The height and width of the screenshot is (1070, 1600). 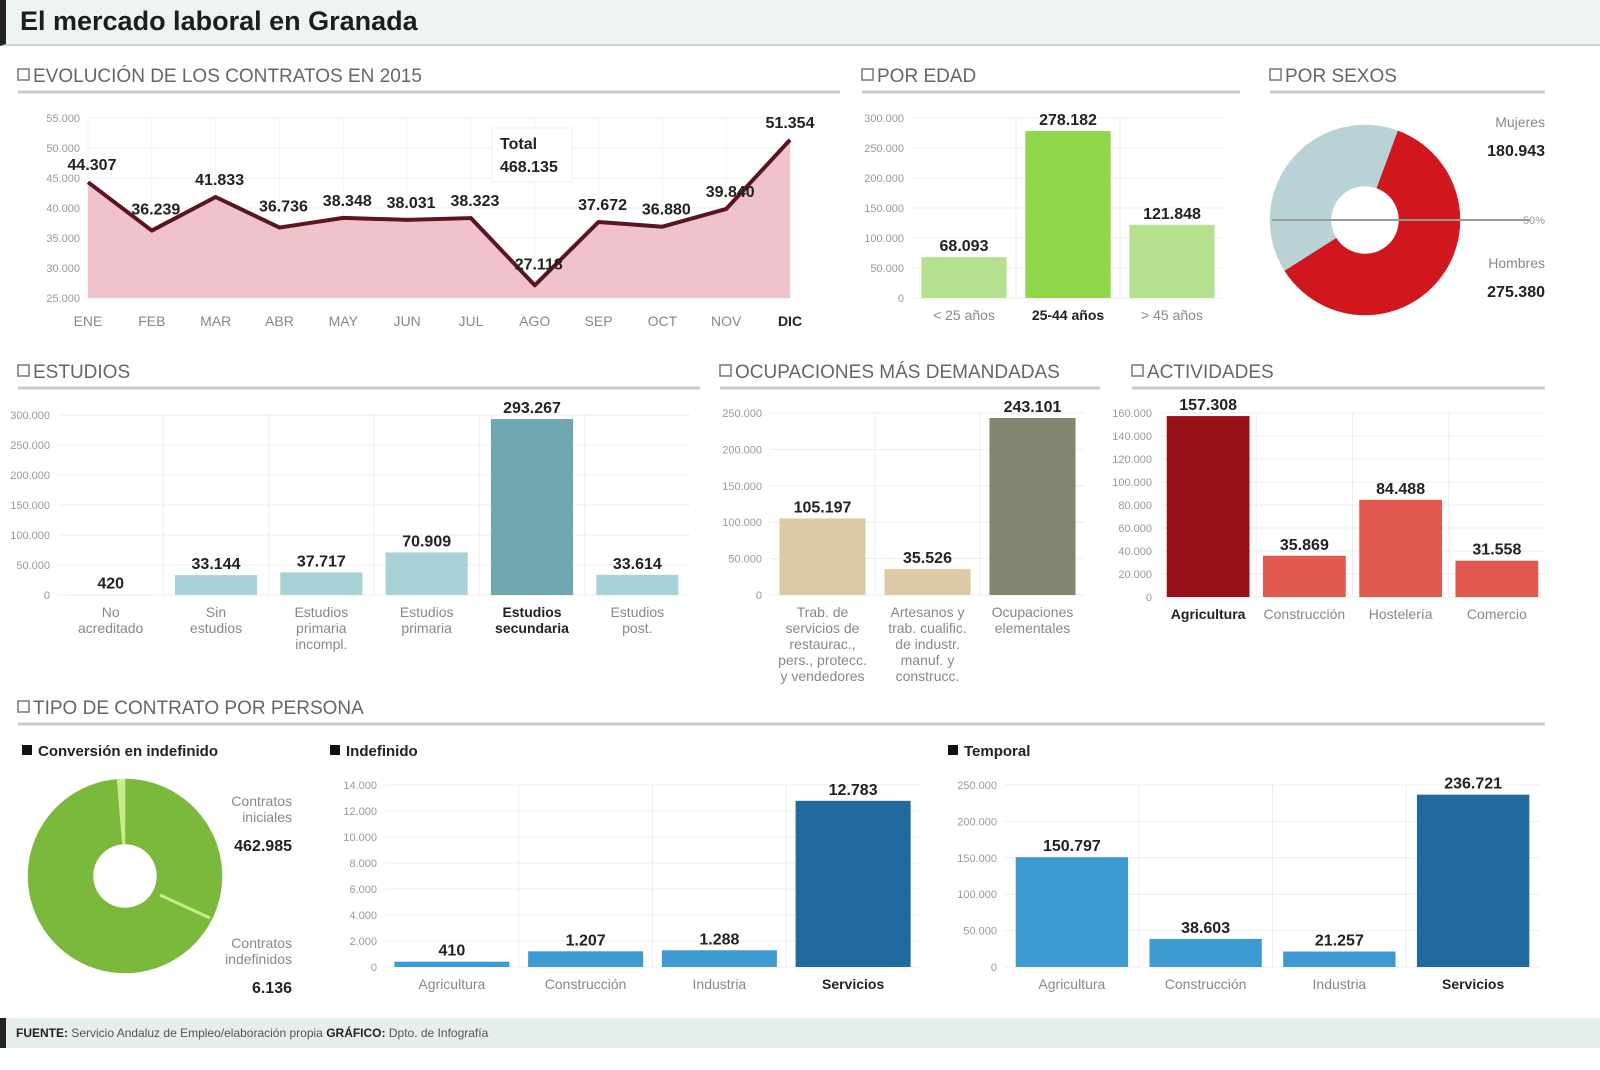 I want to click on subtitle-temporal: Temporal, so click(x=997, y=751).